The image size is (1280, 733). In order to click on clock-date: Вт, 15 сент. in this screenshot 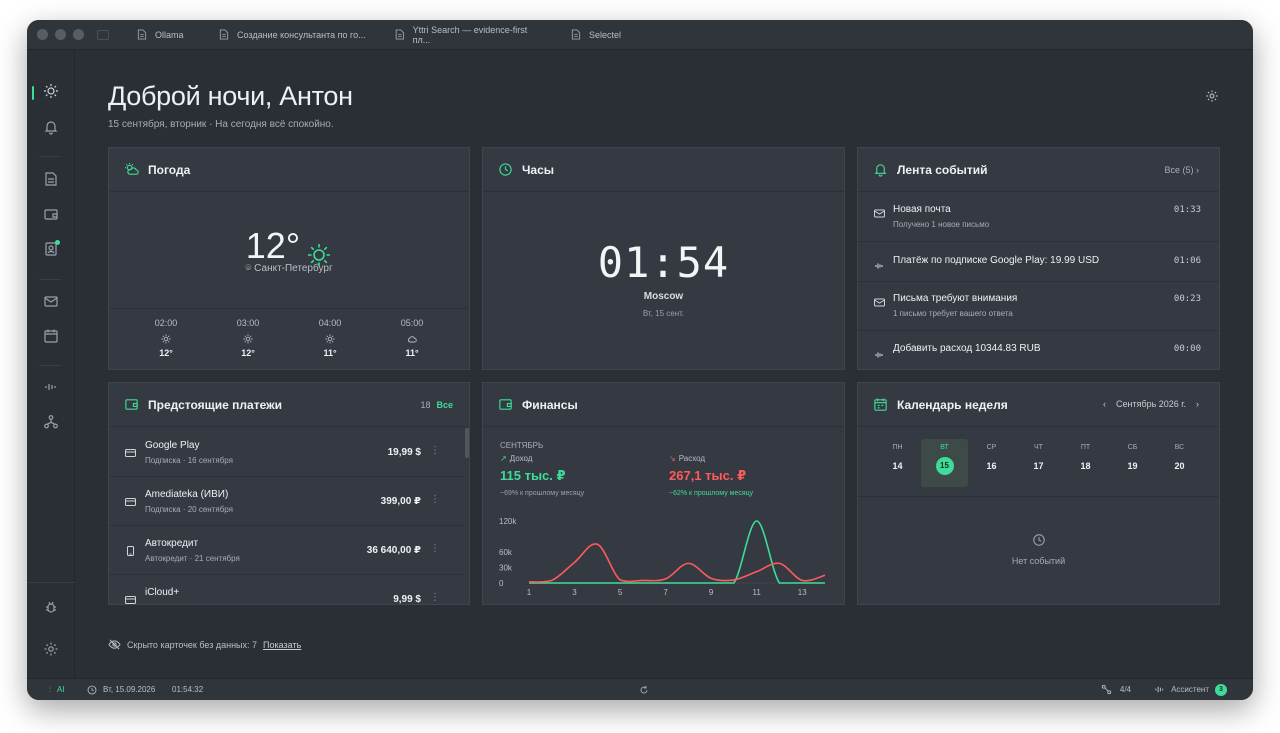, I will do `click(663, 313)`.